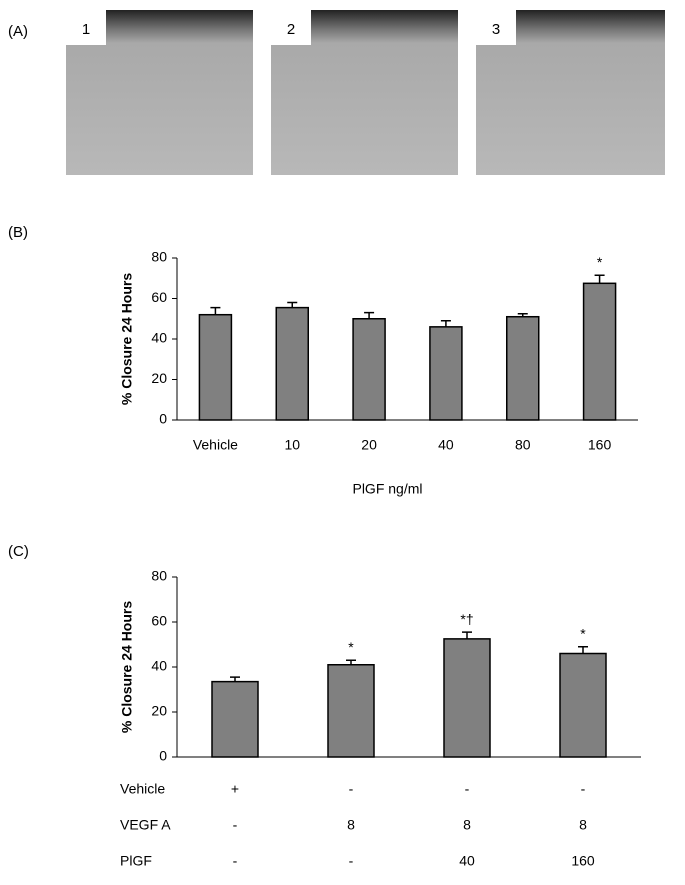  I want to click on micrograph: 3, so click(570, 92).